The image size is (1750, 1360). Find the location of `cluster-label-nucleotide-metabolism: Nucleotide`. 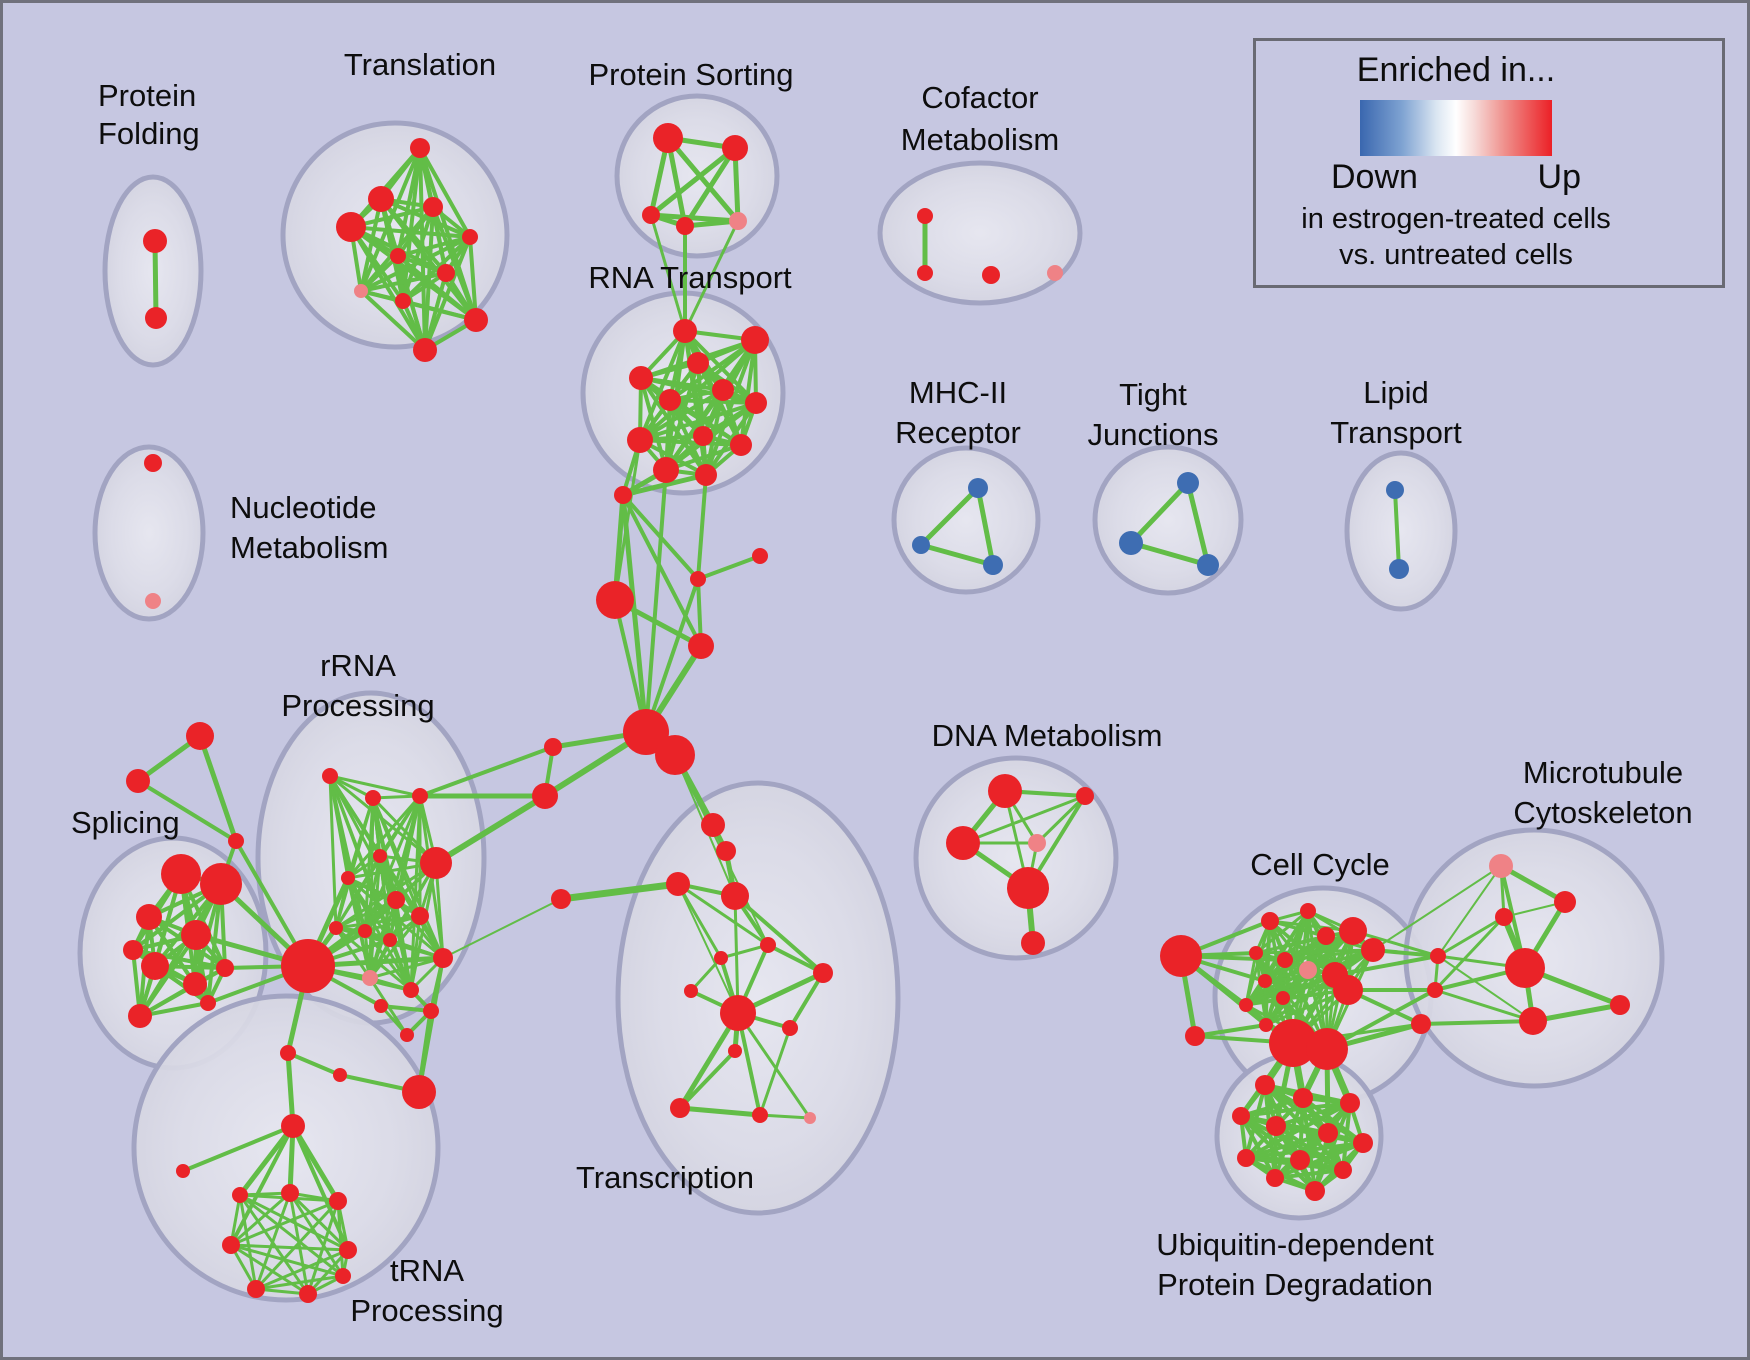

cluster-label-nucleotide-metabolism: Nucleotide is located at coordinates (303, 507).